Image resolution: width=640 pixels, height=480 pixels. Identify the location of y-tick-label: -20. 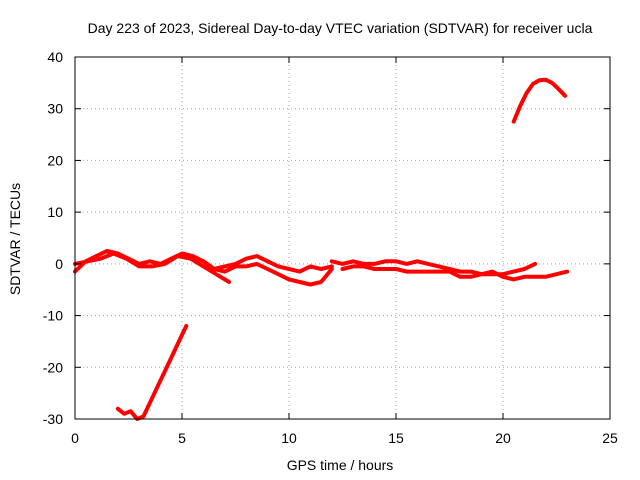
(53, 367).